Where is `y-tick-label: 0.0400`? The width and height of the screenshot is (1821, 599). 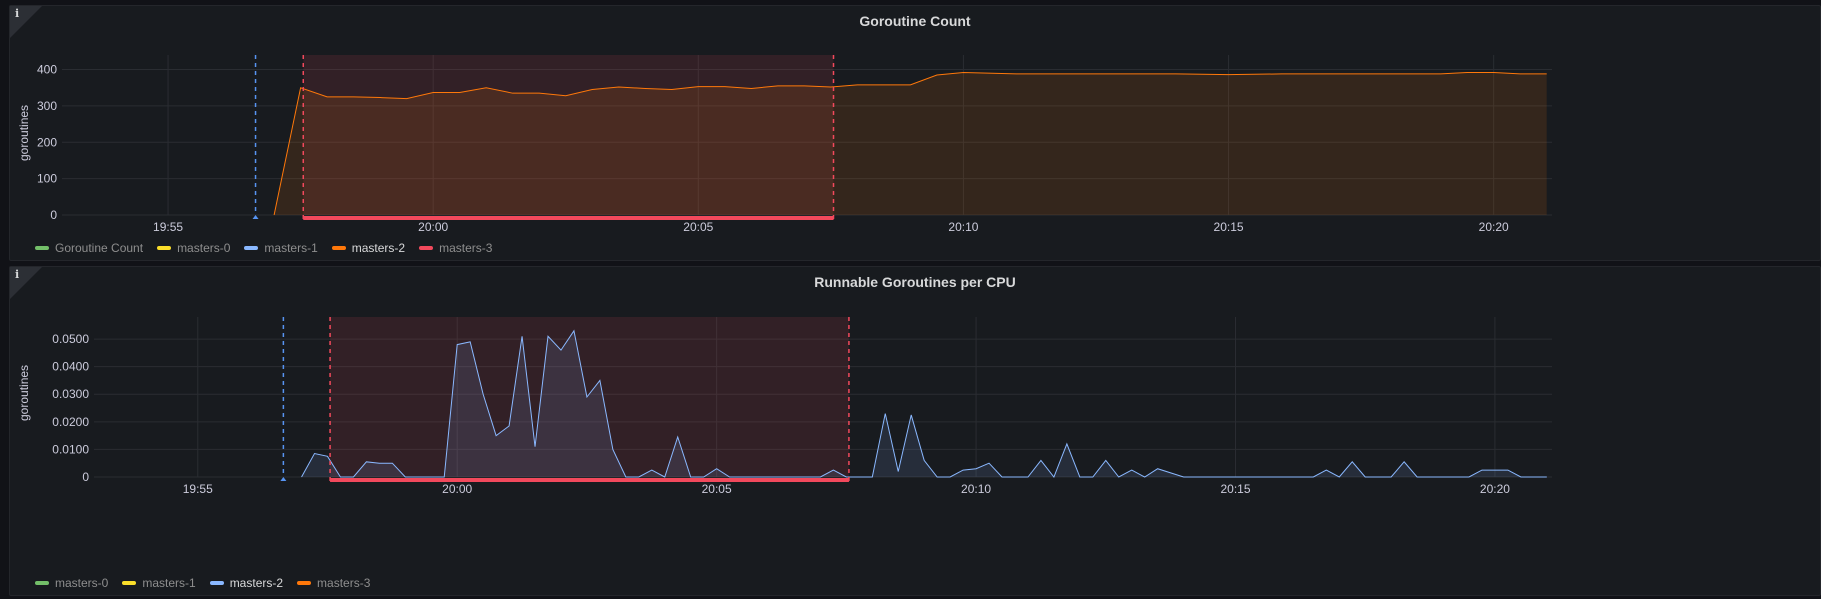
y-tick-label: 0.0400 is located at coordinates (70, 367).